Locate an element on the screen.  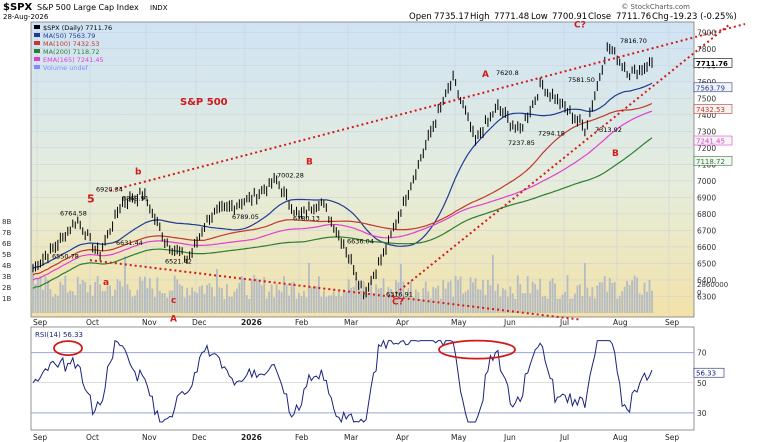
price-tick-label: 7500 is located at coordinates (706, 98).